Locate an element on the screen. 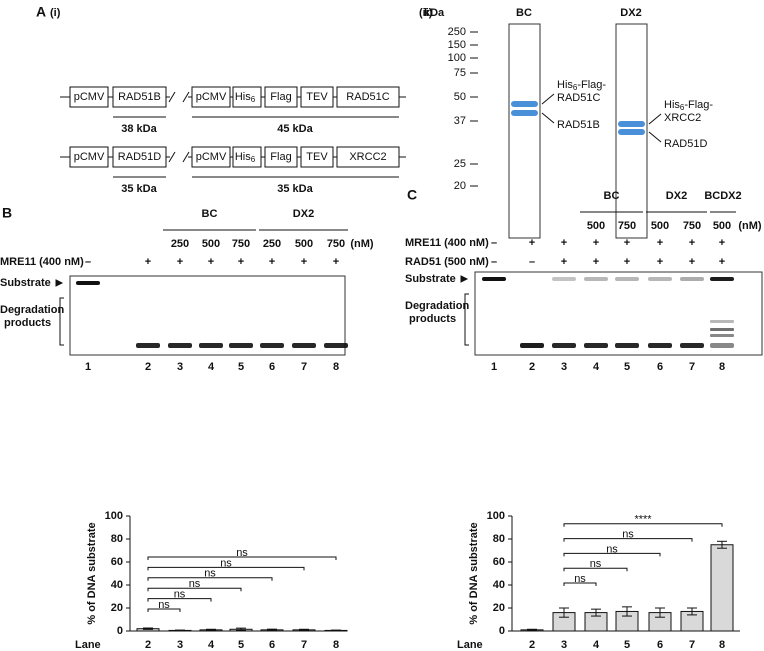 The width and height of the screenshot is (764, 651). gel is located at coordinates (207, 315).